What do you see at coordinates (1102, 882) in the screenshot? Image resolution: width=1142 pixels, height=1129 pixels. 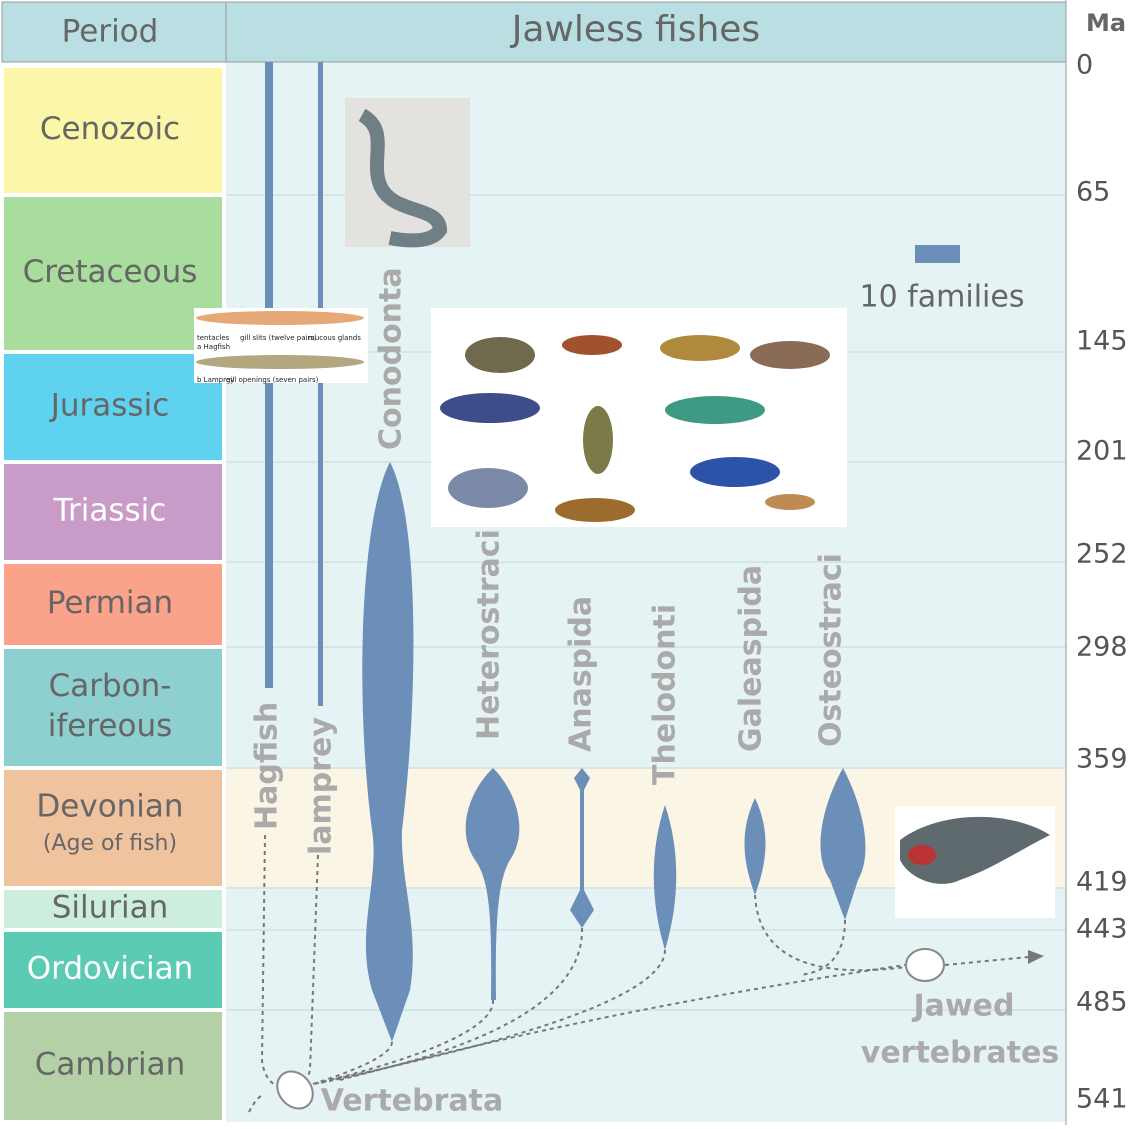 I see `ma-tick: 419` at bounding box center [1102, 882].